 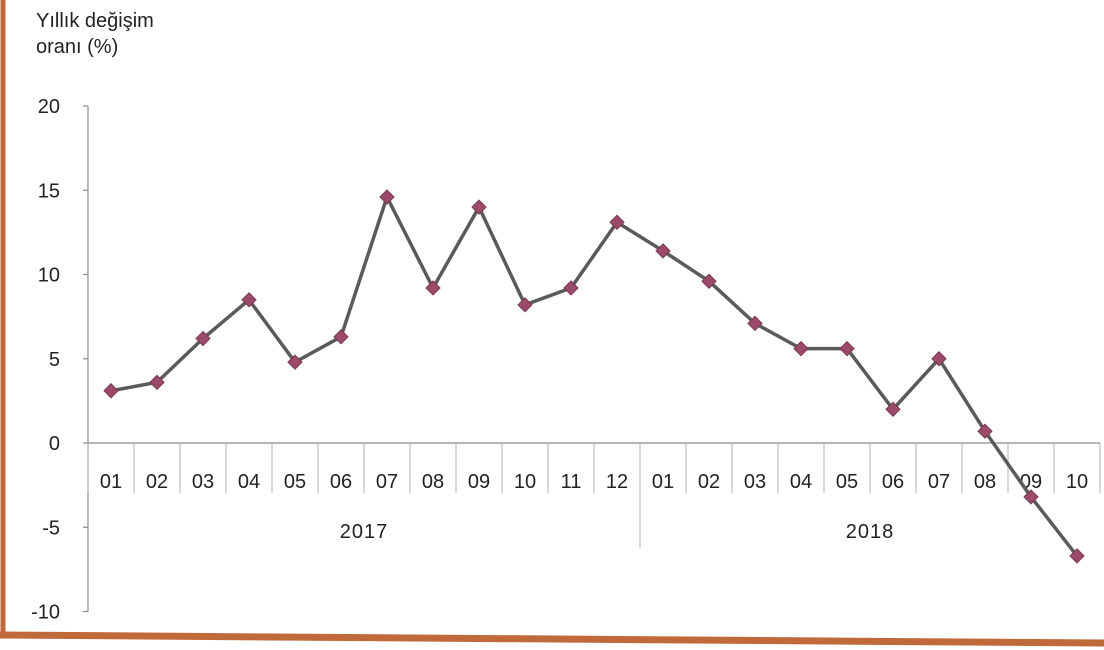 What do you see at coordinates (54, 360) in the screenshot?
I see `y-tick-label: 5` at bounding box center [54, 360].